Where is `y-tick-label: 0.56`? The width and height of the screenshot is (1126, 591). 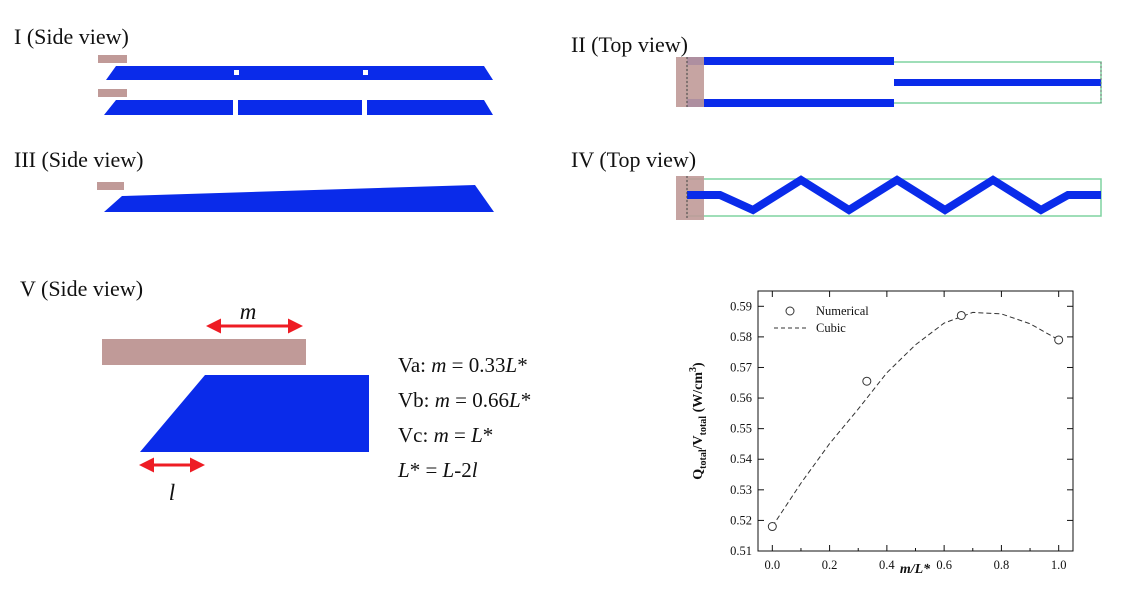 y-tick-label: 0.56 is located at coordinates (741, 398).